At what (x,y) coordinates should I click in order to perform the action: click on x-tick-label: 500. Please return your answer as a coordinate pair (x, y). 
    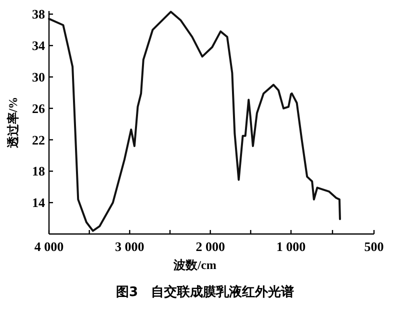
    Looking at the image, I should click on (374, 246).